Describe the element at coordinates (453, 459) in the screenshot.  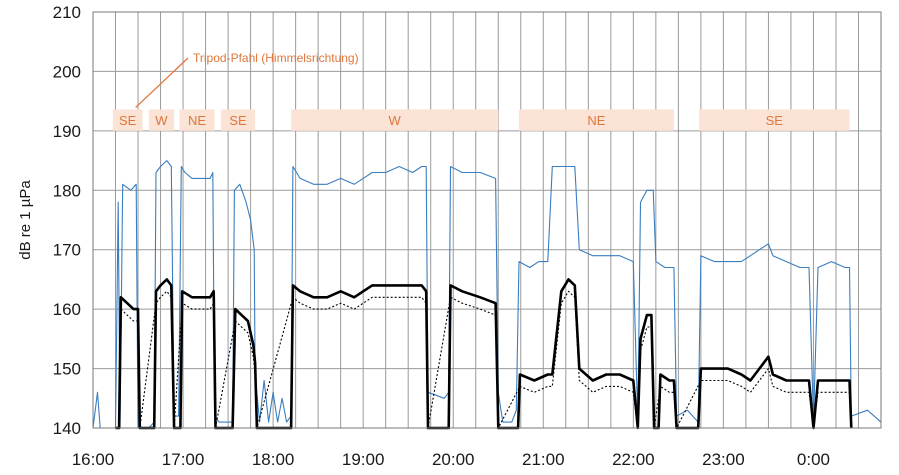
I see `x-tick-label: 20:00` at that location.